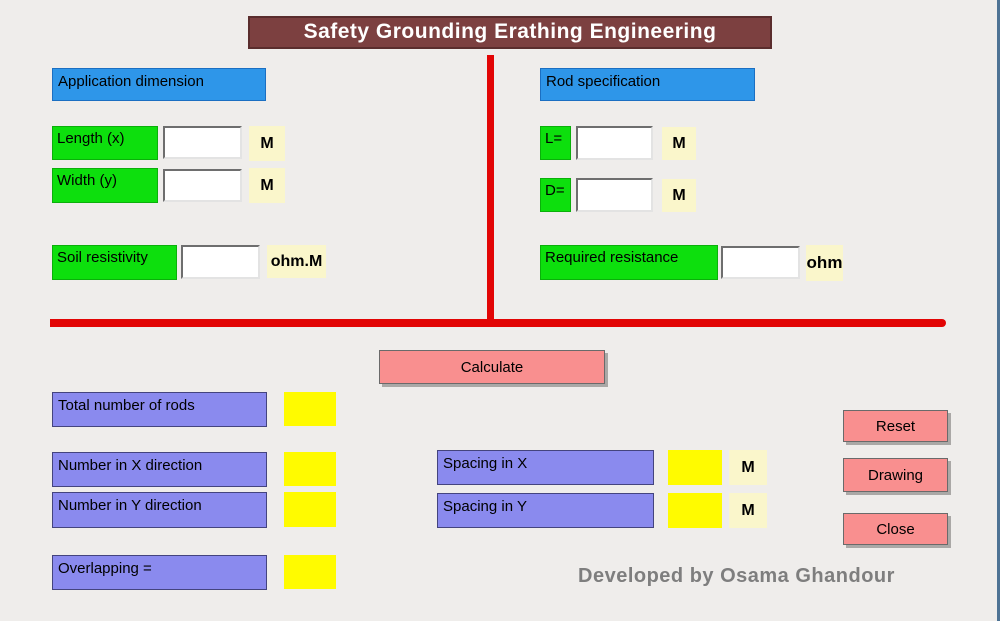  I want to click on soil-resistivity-input, so click(220, 262).